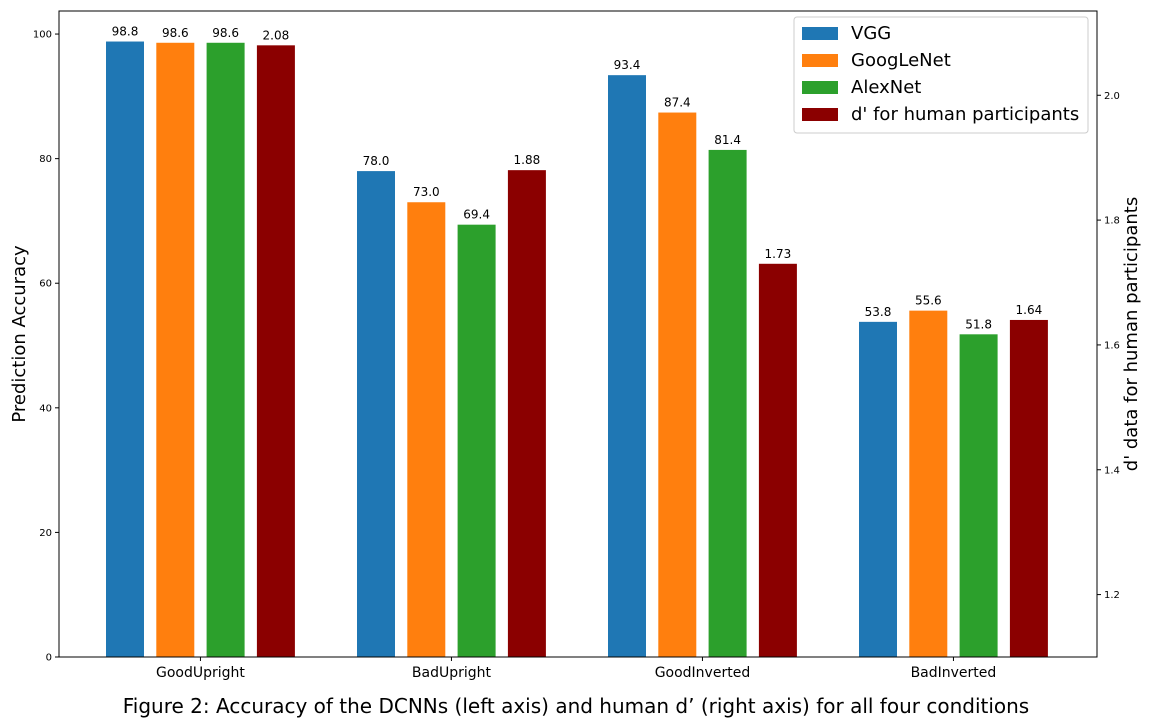  Describe the element at coordinates (978, 324) in the screenshot. I see `bar-value-label: 51.8` at that location.